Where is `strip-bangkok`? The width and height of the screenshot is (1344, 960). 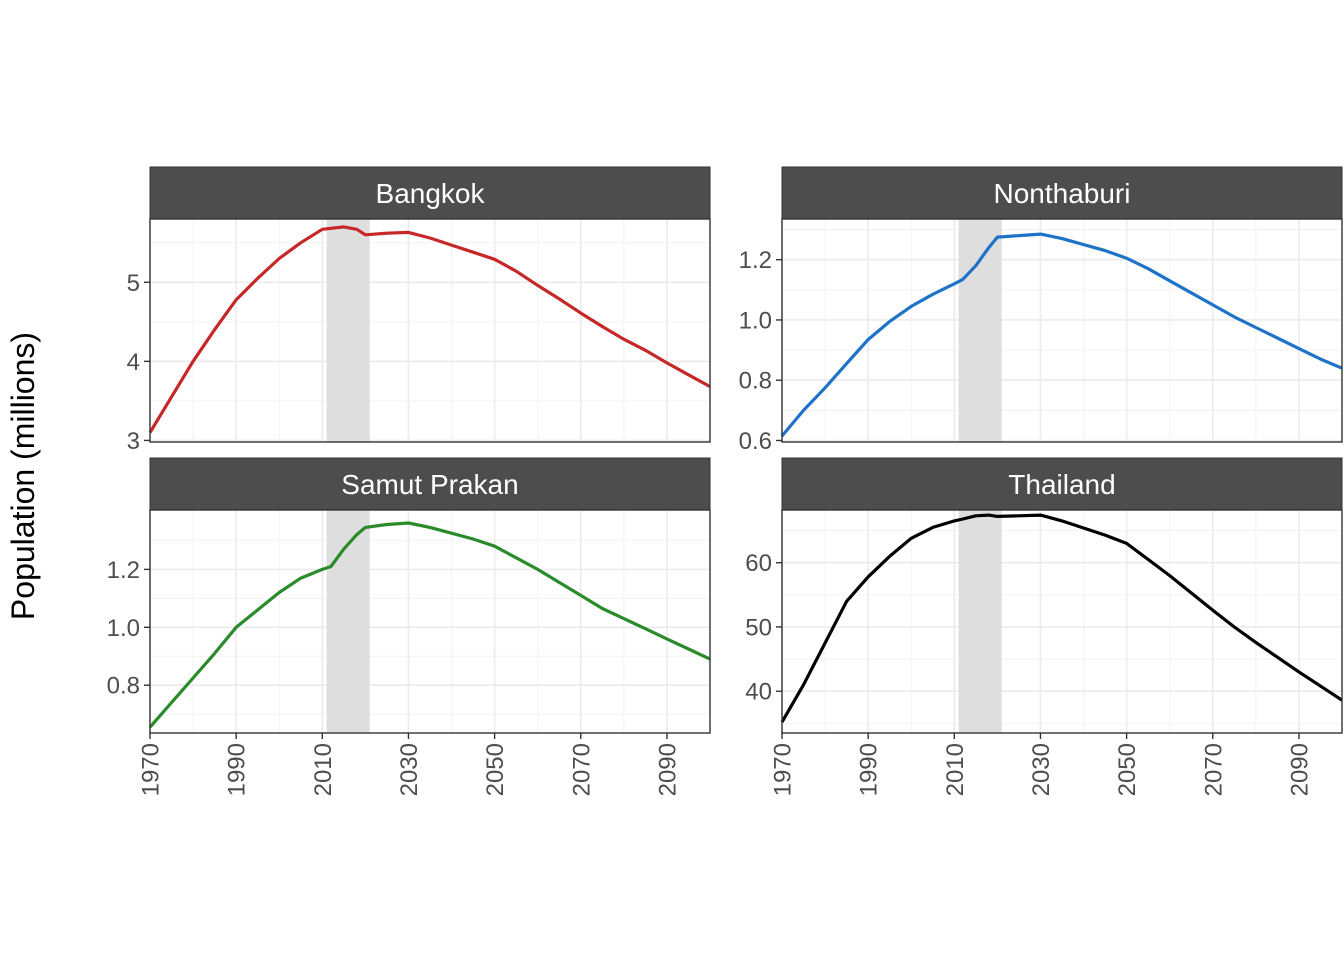
strip-bangkok is located at coordinates (430, 193).